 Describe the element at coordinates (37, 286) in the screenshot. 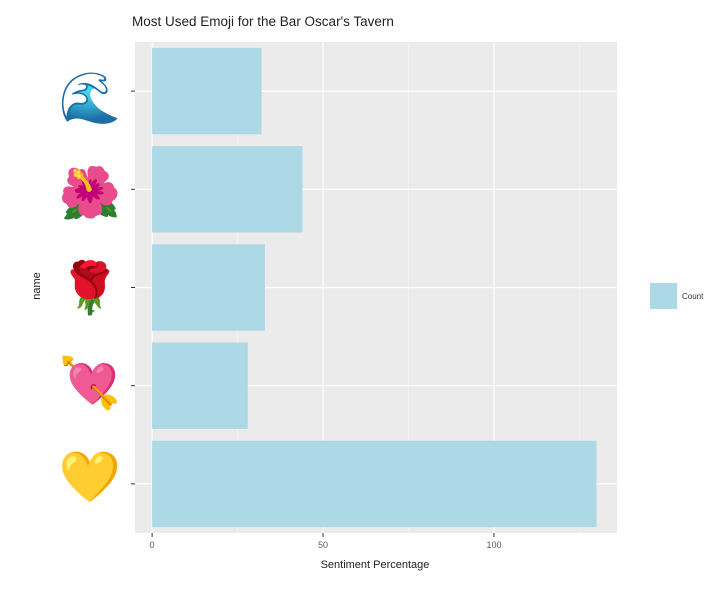

I see `y-axis-label: name` at that location.